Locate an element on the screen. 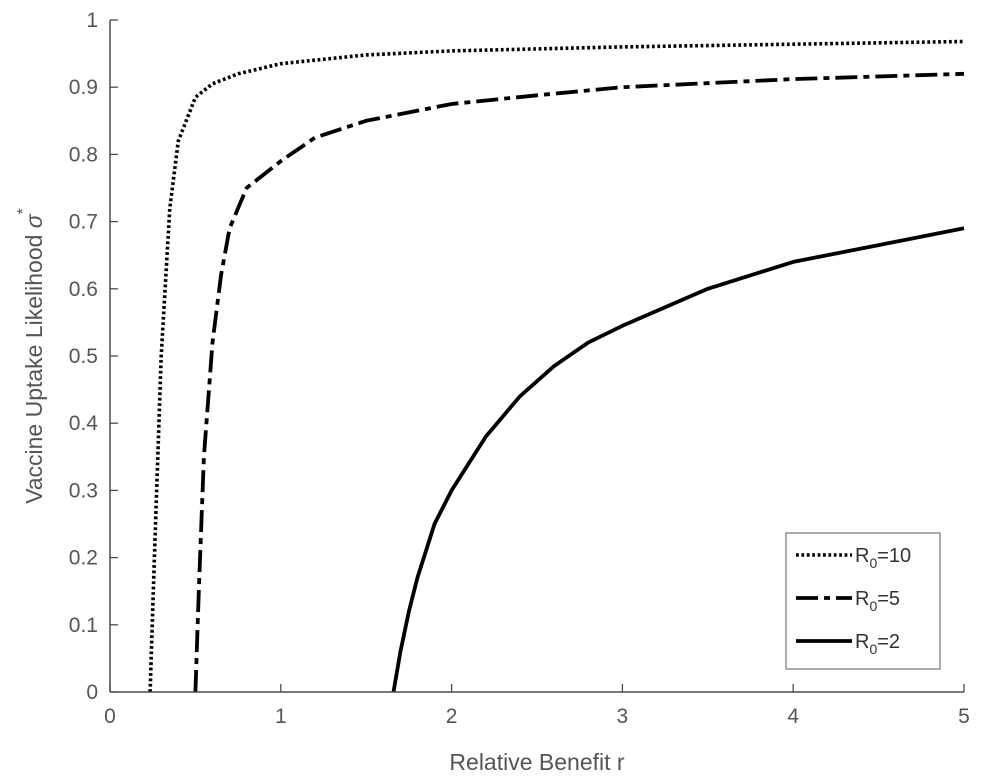 The width and height of the screenshot is (981, 776). legend-label-0: R0=10 is located at coordinates (883, 558).